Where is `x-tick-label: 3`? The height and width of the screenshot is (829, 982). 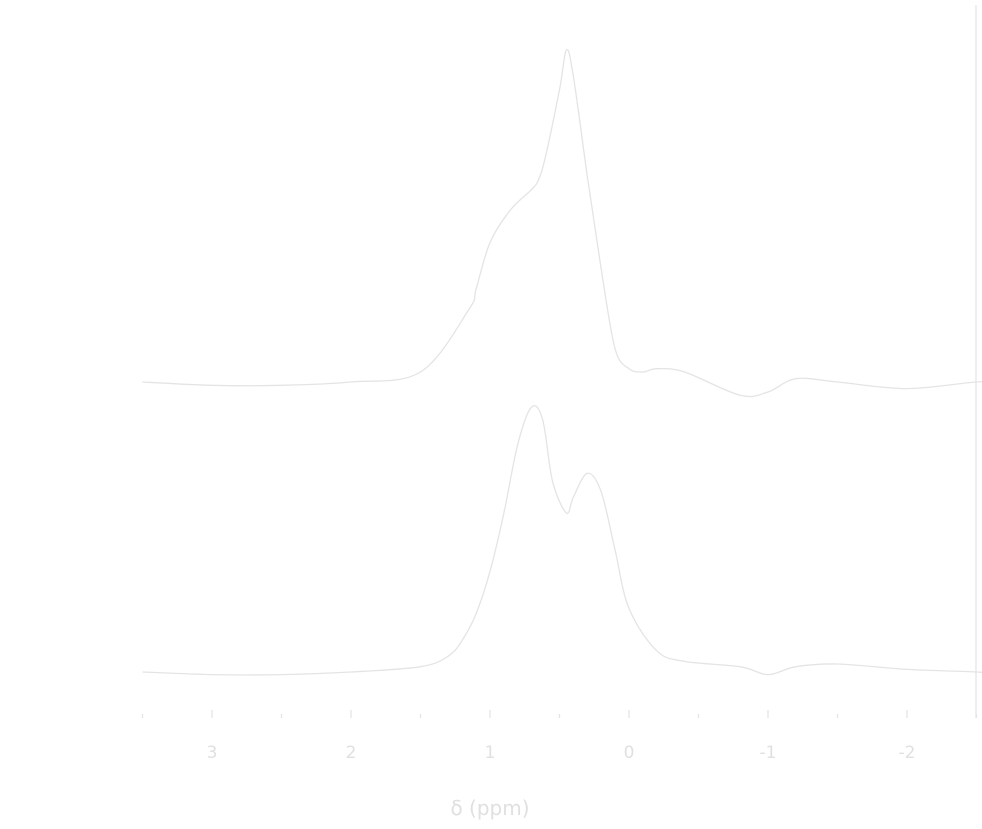
x-tick-label: 3 is located at coordinates (212, 753).